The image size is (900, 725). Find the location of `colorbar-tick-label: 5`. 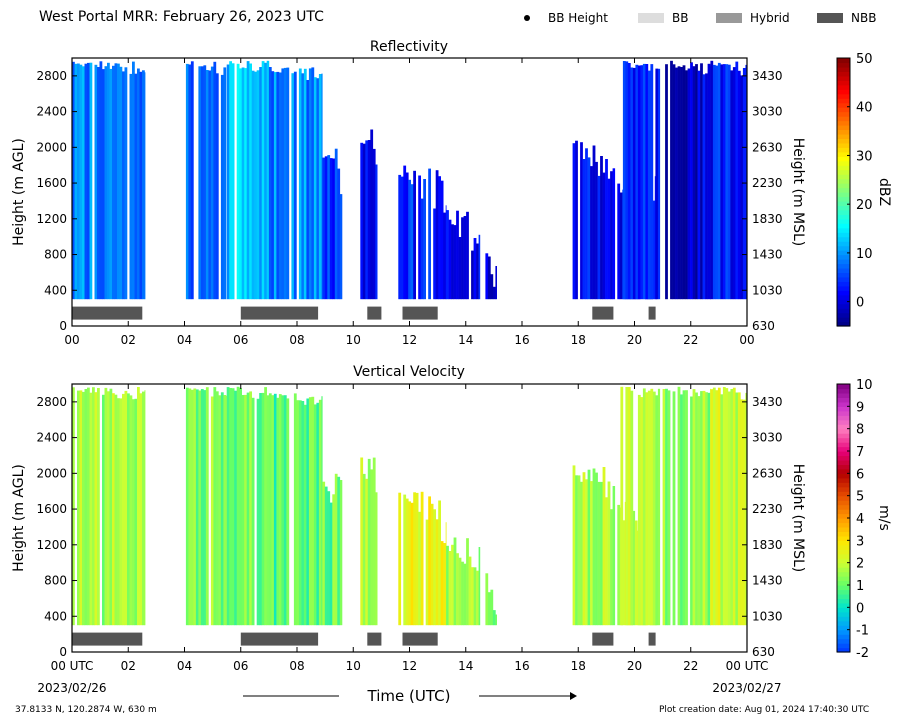

colorbar-tick-label: 5 is located at coordinates (860, 497).